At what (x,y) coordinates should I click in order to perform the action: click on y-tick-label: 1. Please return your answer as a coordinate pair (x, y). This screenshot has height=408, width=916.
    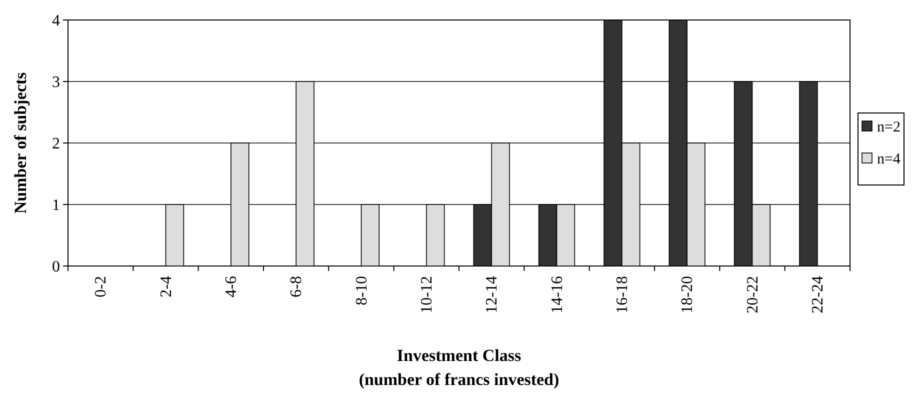
    Looking at the image, I should click on (56, 205).